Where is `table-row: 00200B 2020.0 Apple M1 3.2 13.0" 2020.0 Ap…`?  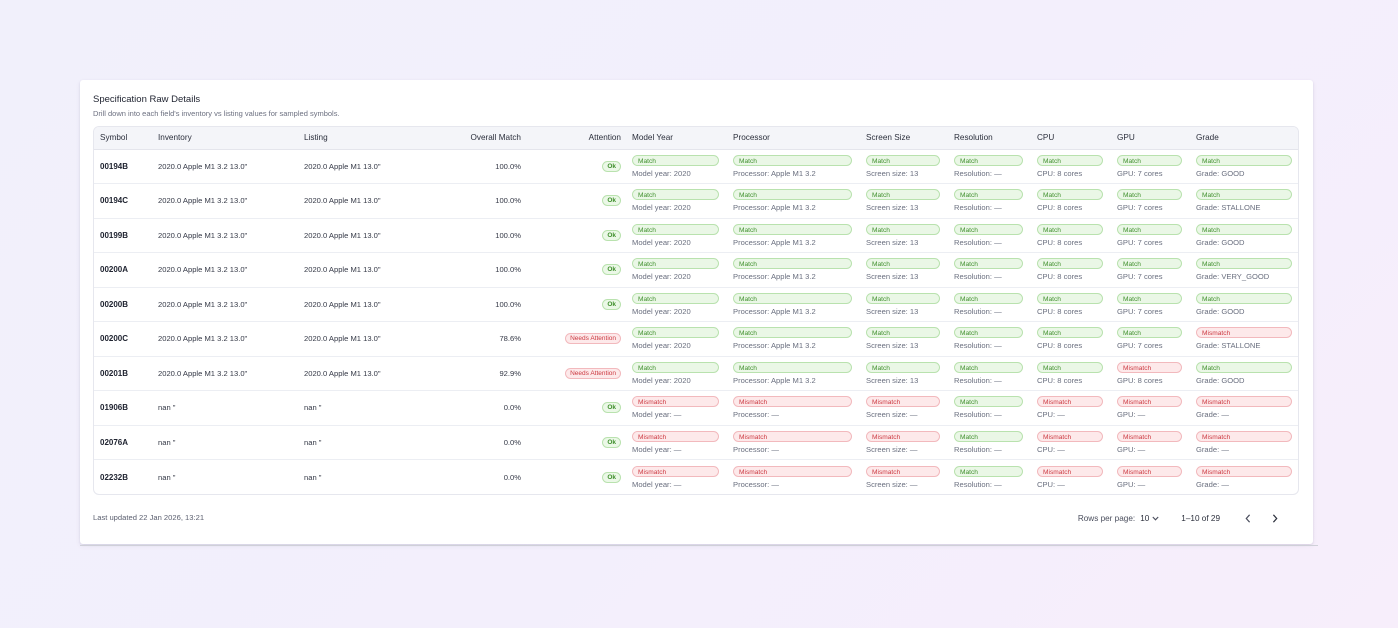 table-row: 00200B 2020.0 Apple M1 3.2 13.0" 2020.0 Ap… is located at coordinates (696, 304).